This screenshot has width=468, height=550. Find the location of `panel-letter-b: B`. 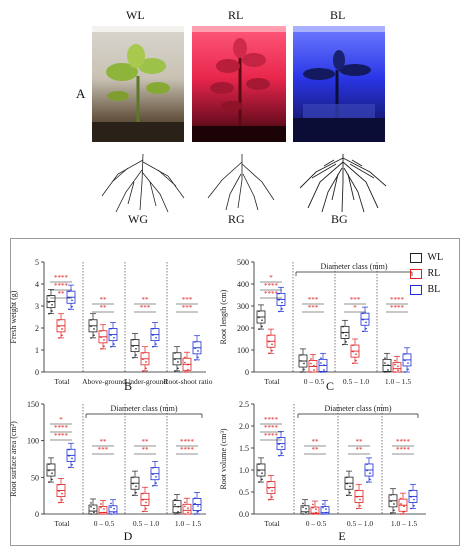

panel-letter-b: B is located at coordinates (128, 386).